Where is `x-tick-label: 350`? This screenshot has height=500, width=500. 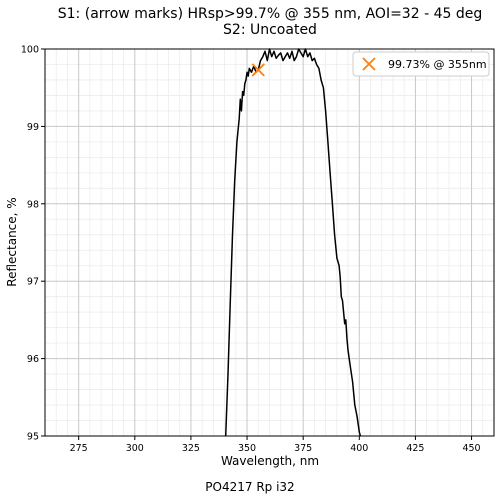 x-tick-label: 350 is located at coordinates (247, 448).